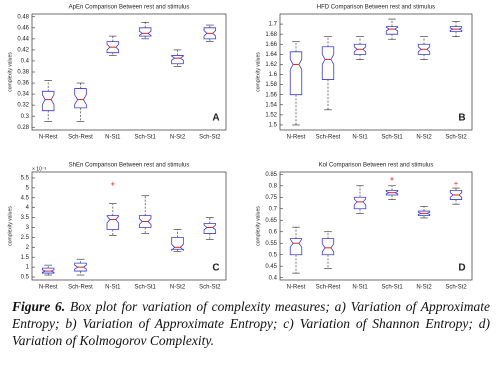 The height and width of the screenshot is (390, 501). What do you see at coordinates (23, 28) in the screenshot?
I see `y-tick-label: 0.46` at bounding box center [23, 28].